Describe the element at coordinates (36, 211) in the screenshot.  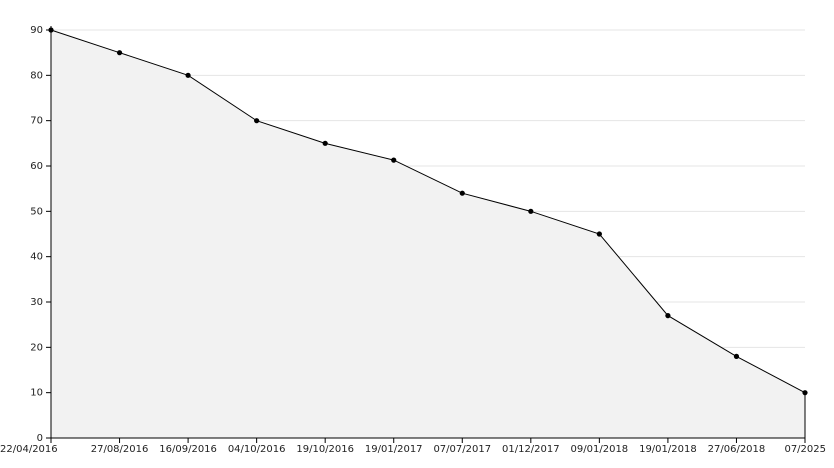
I see `y-tick-label: 50` at that location.